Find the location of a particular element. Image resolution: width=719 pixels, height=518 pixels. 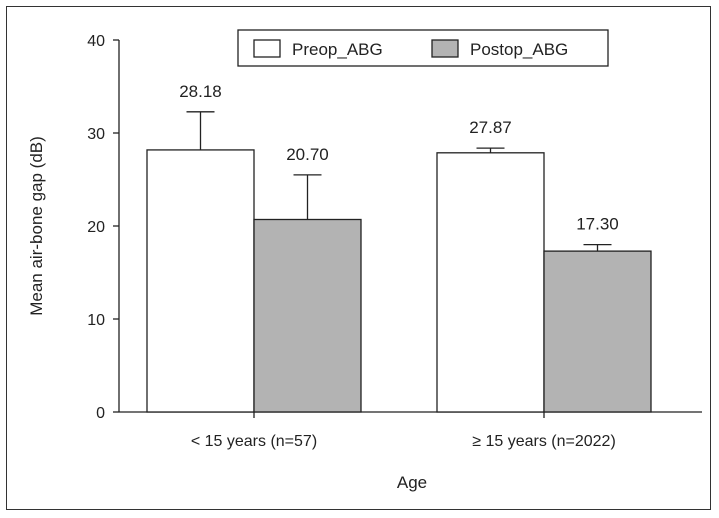

x-tick-label: < 15 years (n=57) is located at coordinates (254, 441).